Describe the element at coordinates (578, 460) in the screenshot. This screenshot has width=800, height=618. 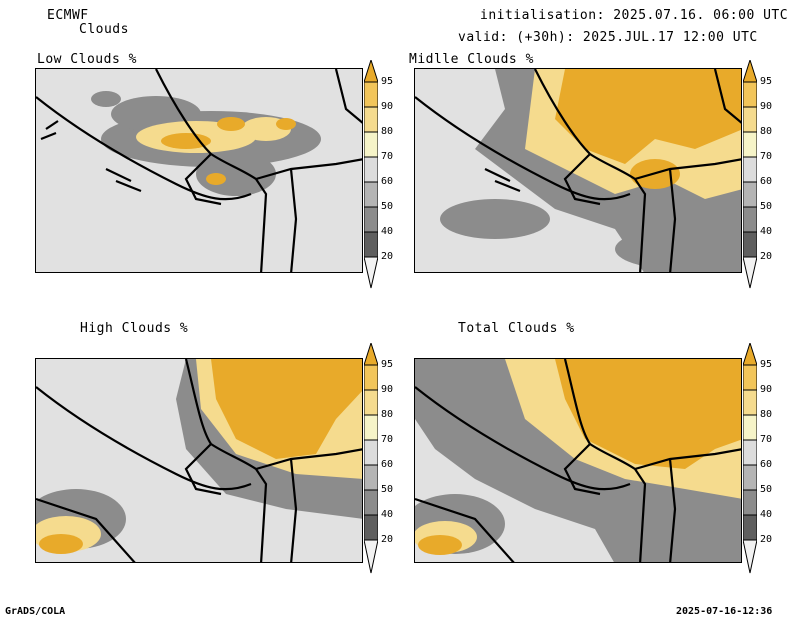
I see `total-clouds-map` at that location.